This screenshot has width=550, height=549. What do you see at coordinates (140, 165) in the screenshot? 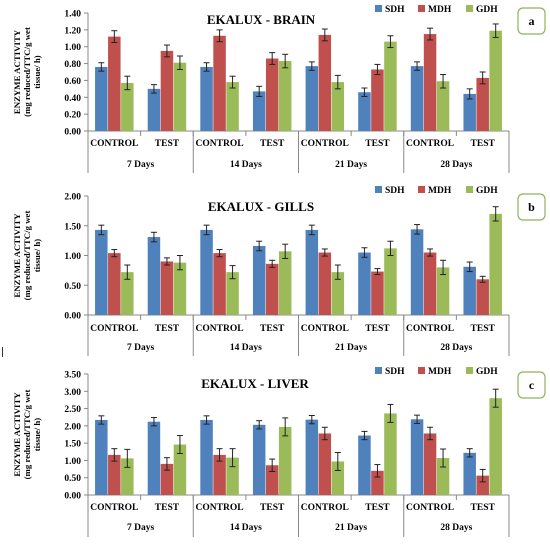
I see `x-group-label: 7 Days` at bounding box center [140, 165].